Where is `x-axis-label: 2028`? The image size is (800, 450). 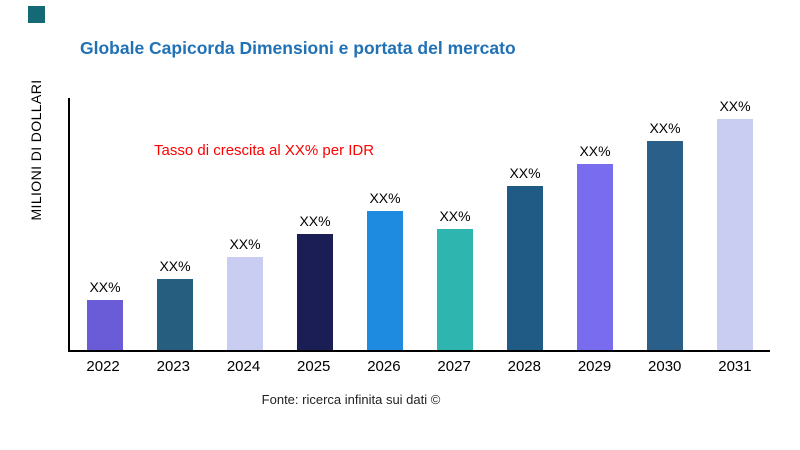 x-axis-label: 2028 is located at coordinates (524, 366).